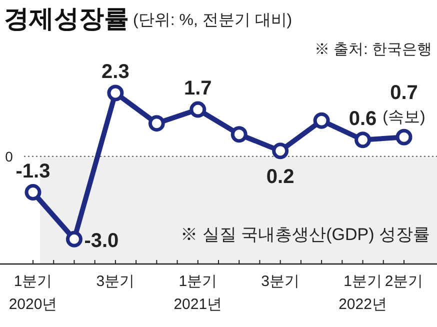 Image resolution: width=437 pixels, height=327 pixels. I want to click on ref-line-label: 0, so click(9, 156).